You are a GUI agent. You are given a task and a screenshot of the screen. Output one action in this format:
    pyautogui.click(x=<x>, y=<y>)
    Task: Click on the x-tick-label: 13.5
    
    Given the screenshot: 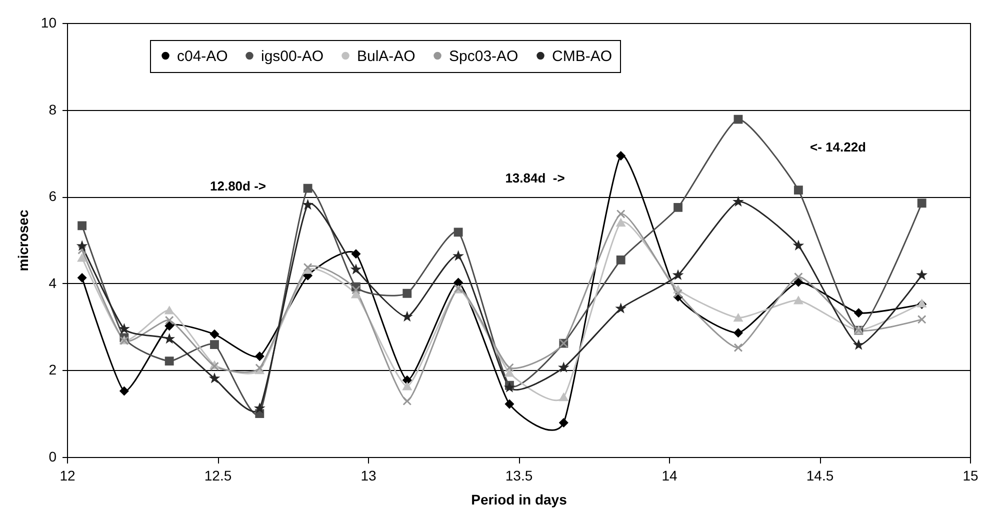 What is the action you would take?
    pyautogui.click(x=519, y=476)
    